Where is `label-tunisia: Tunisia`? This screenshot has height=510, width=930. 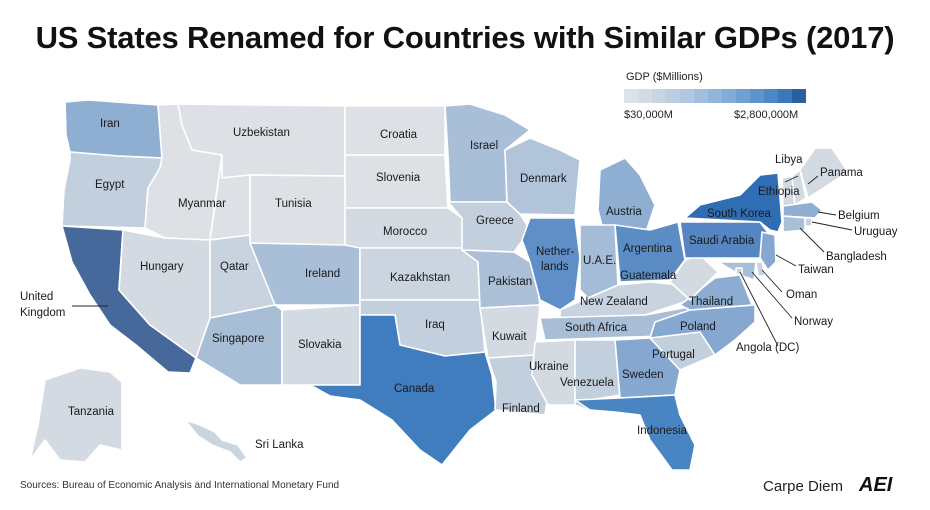 label-tunisia: Tunisia is located at coordinates (293, 204).